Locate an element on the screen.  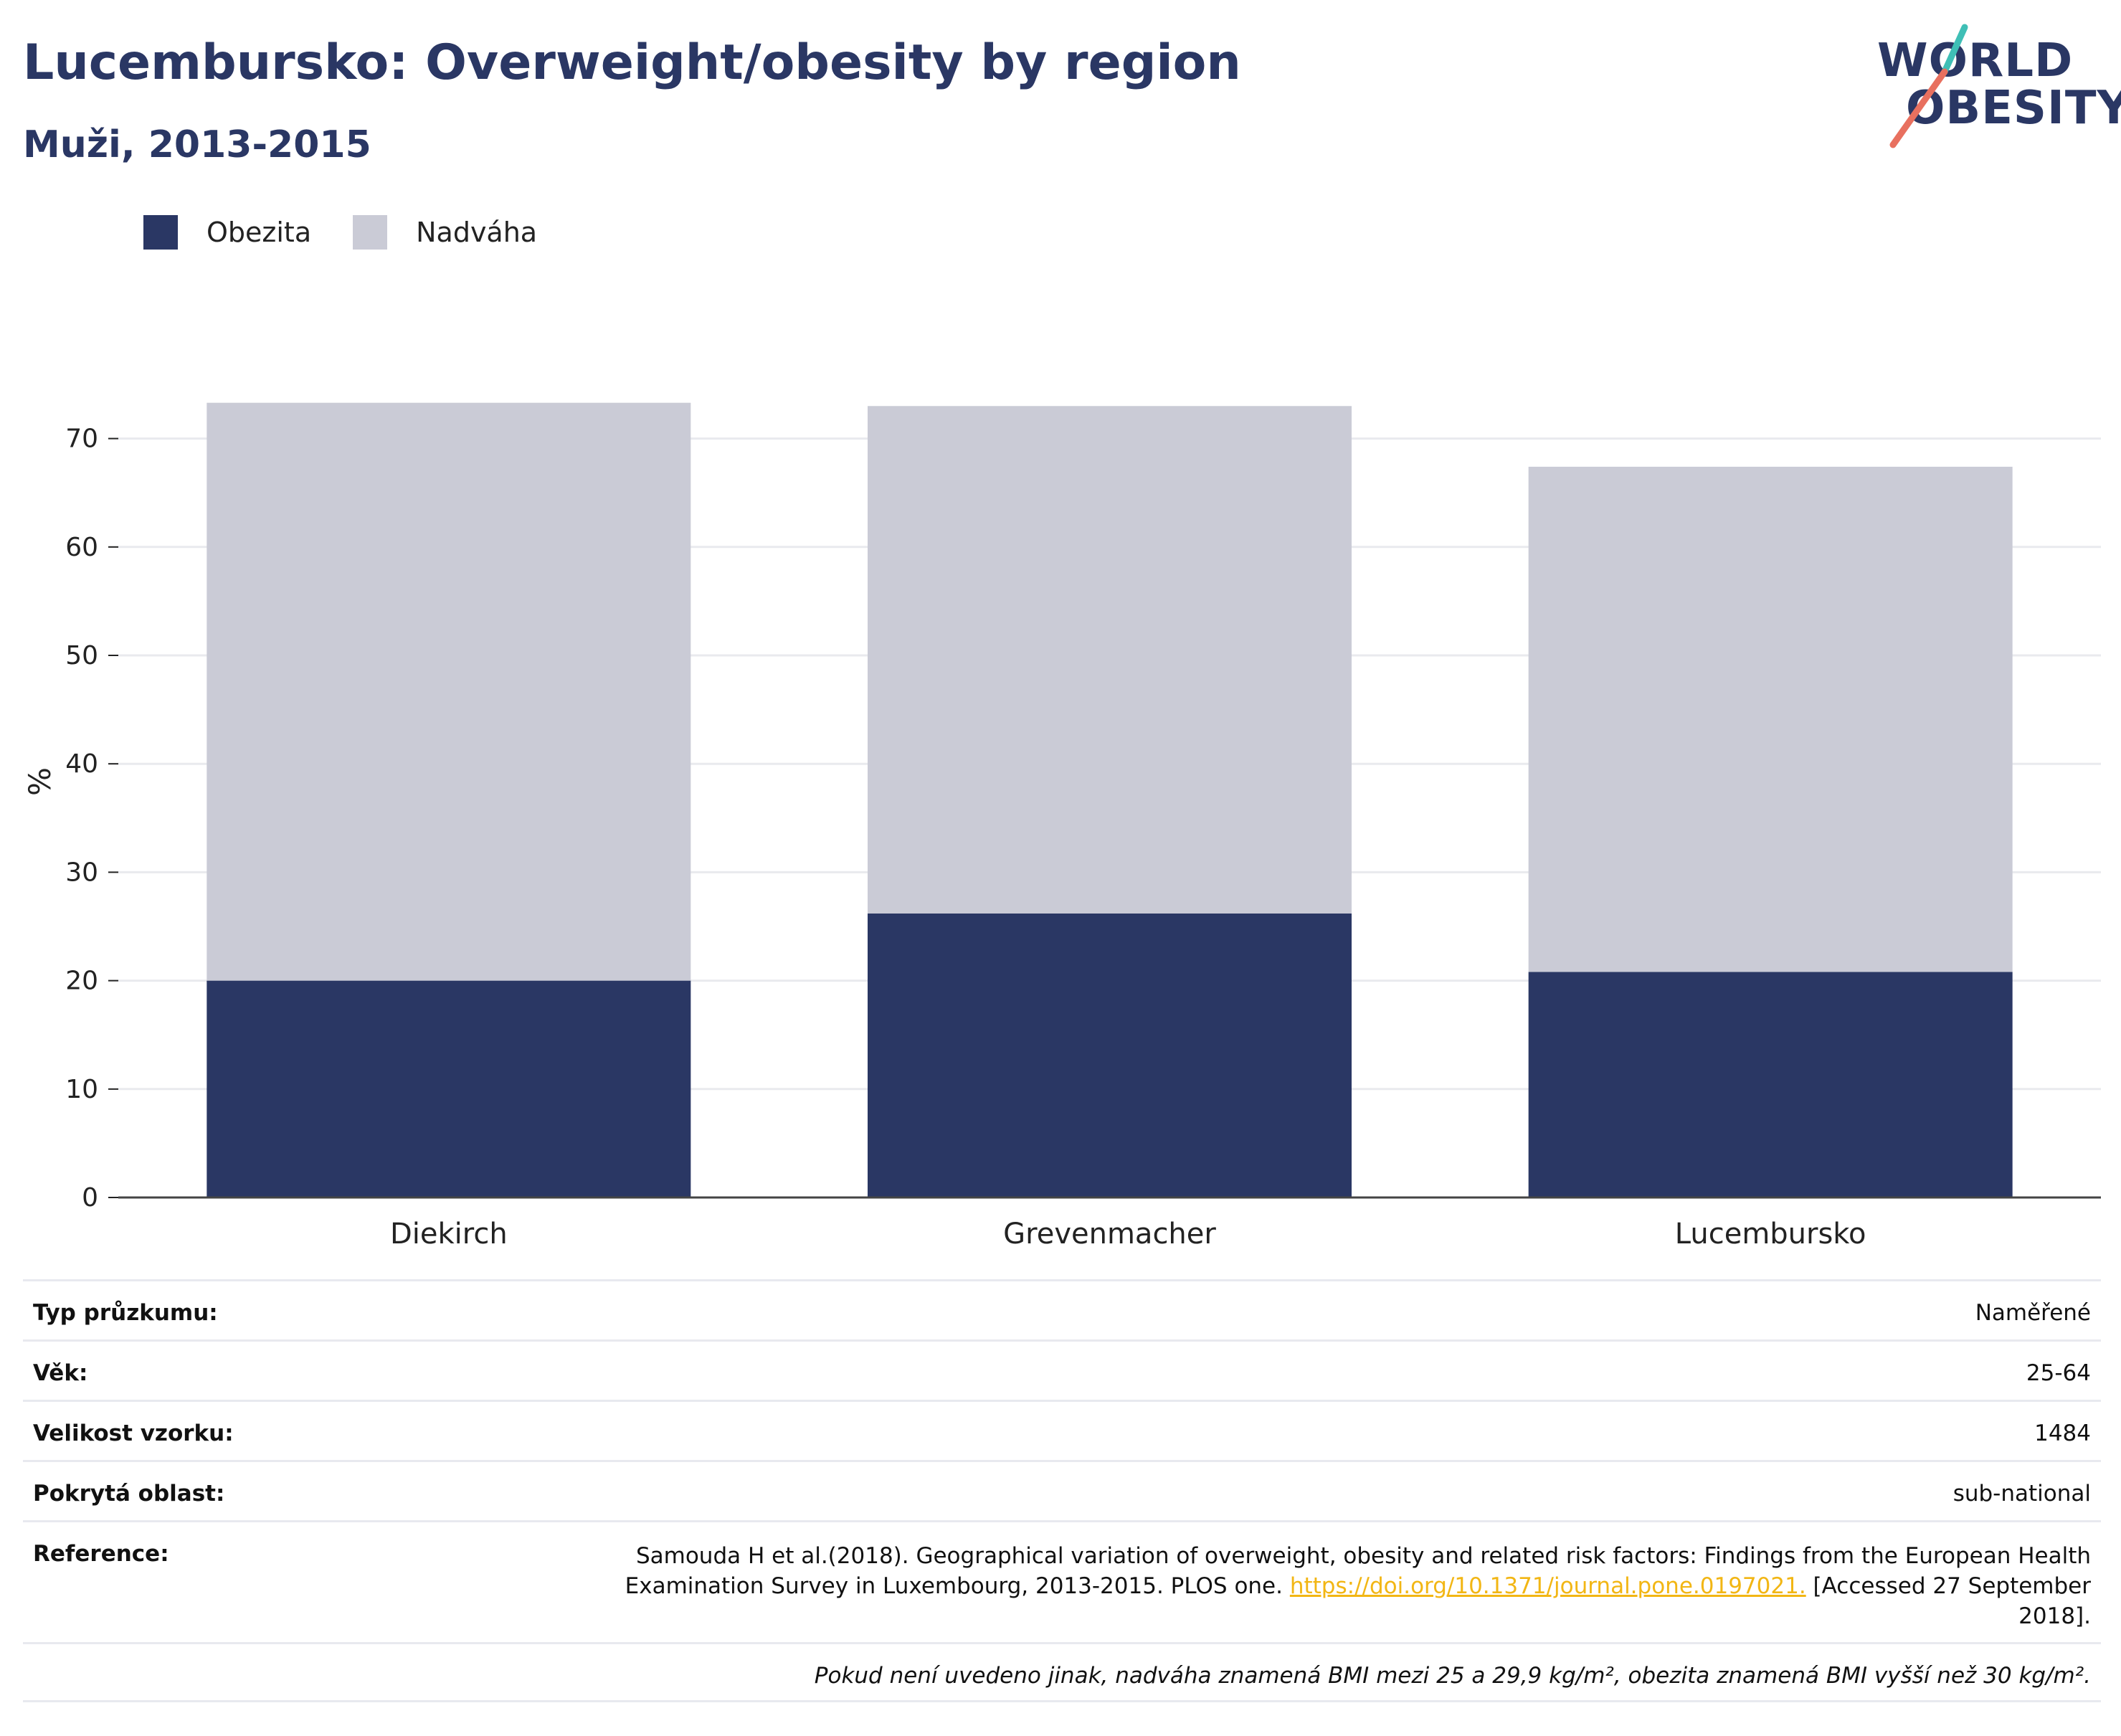
logo-word-obesity: OBESITY is located at coordinates (2013, 108).